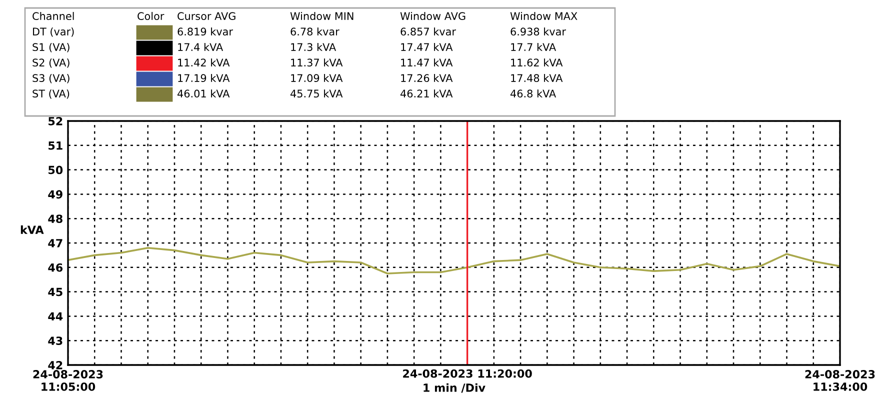  What do you see at coordinates (537, 78) in the screenshot?
I see `text: 17.48 kVA` at bounding box center [537, 78].